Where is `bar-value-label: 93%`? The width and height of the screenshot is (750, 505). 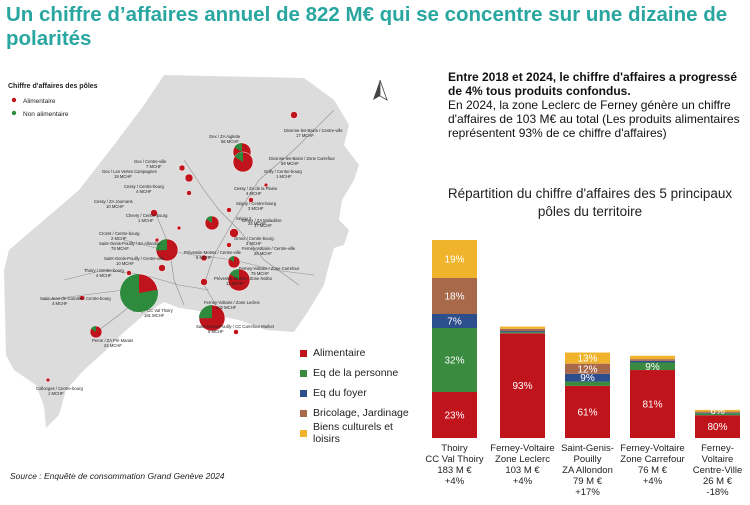
bar-value-label: 93% is located at coordinates (522, 386).